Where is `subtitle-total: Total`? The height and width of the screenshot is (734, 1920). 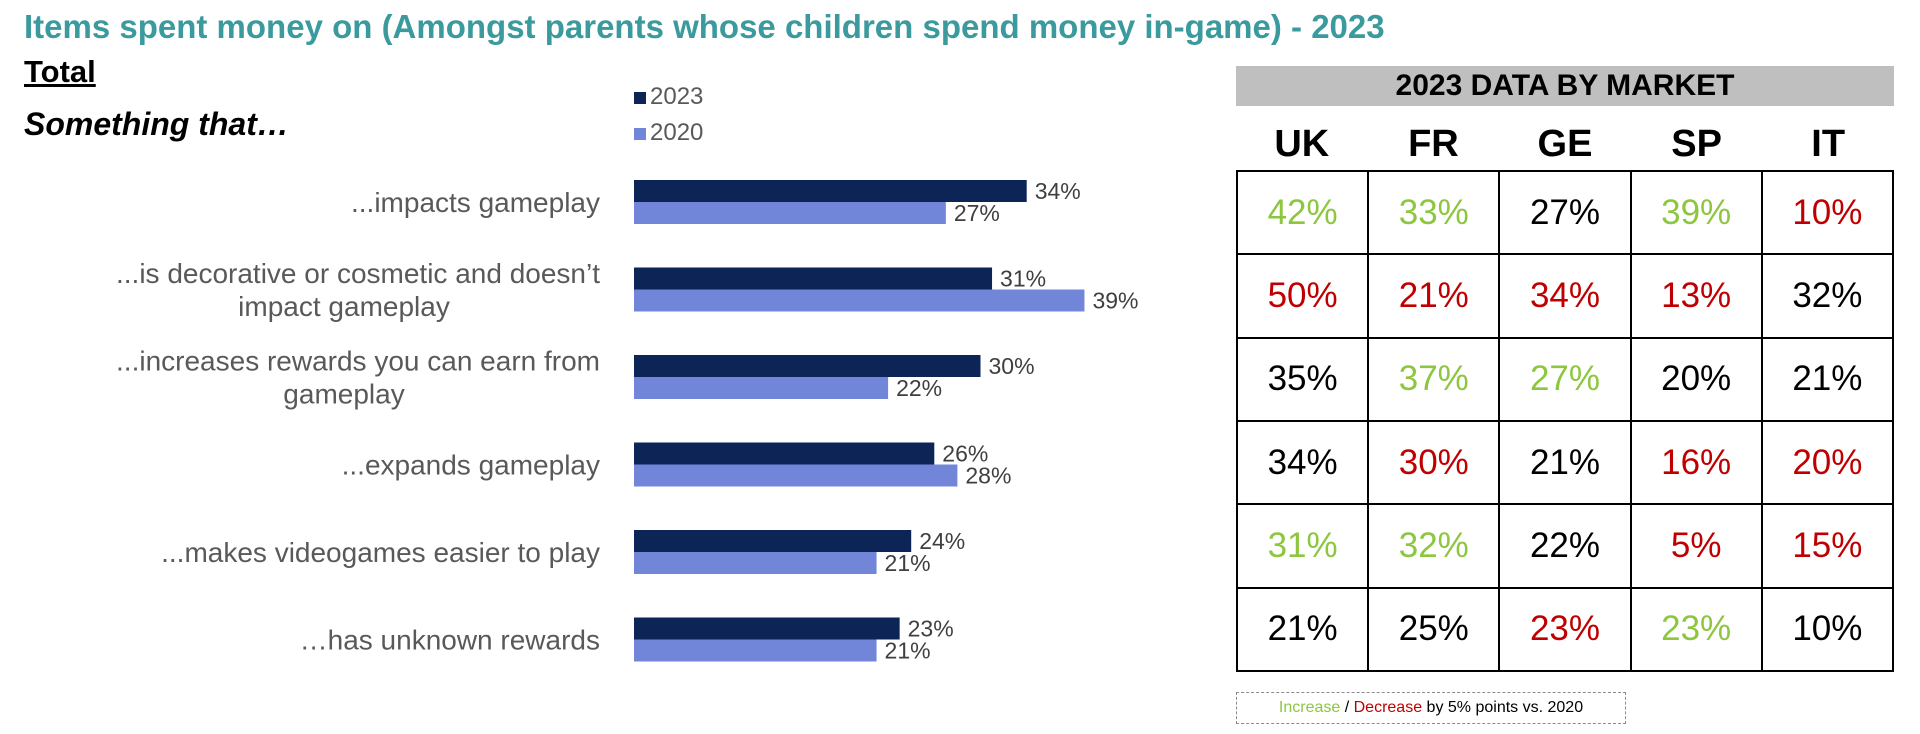 subtitle-total: Total is located at coordinates (60, 71).